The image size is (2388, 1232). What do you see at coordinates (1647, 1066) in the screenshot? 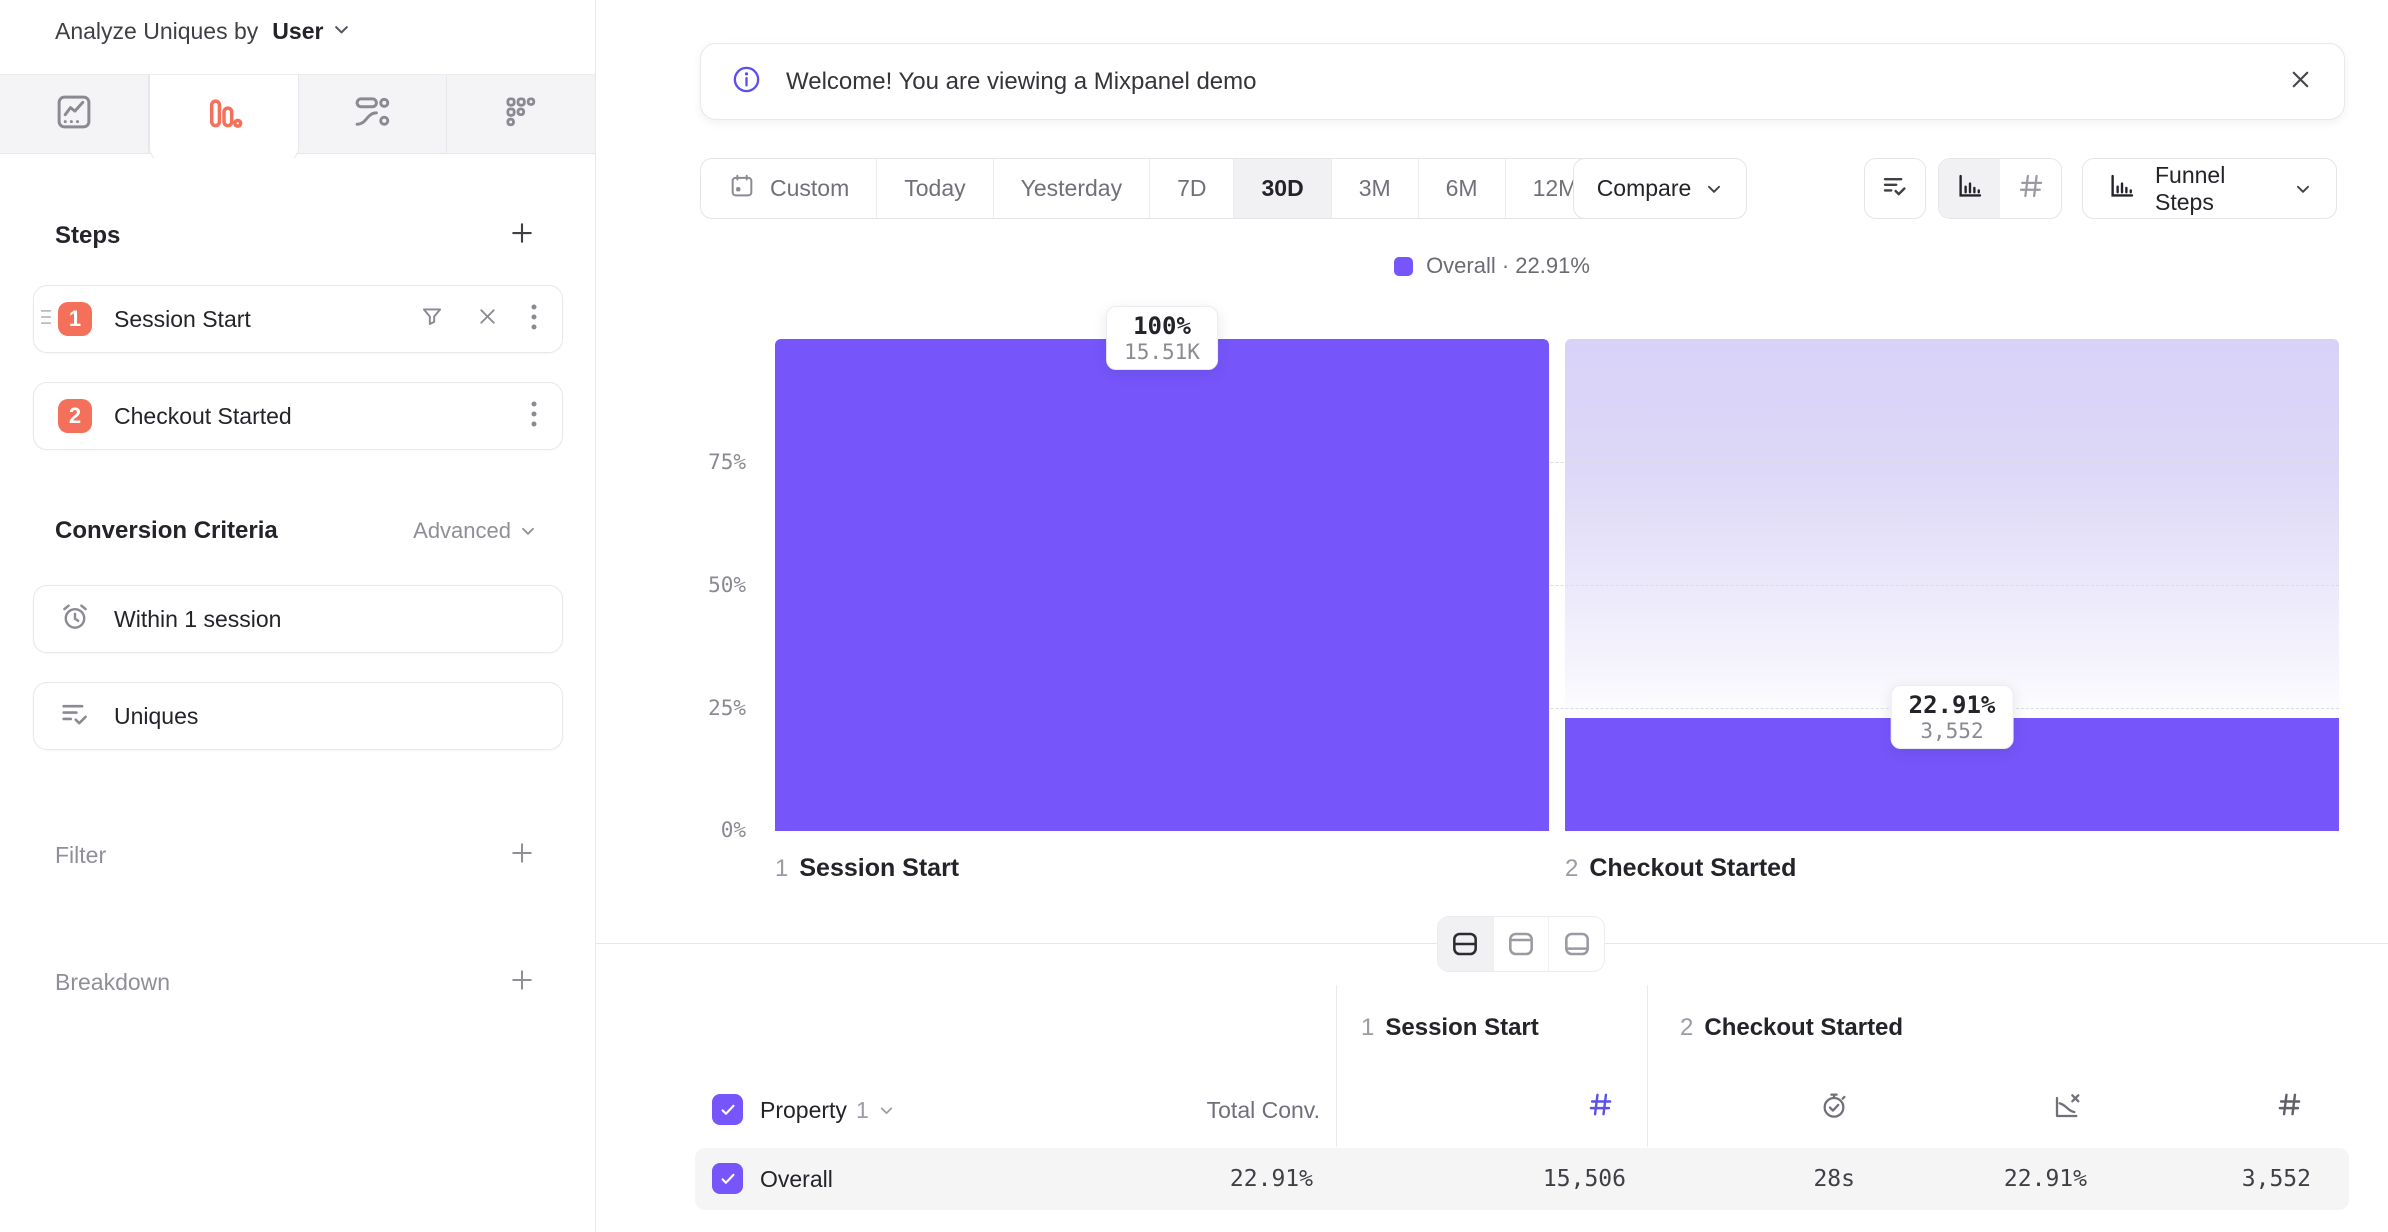
I see `table-column-divider` at bounding box center [1647, 1066].